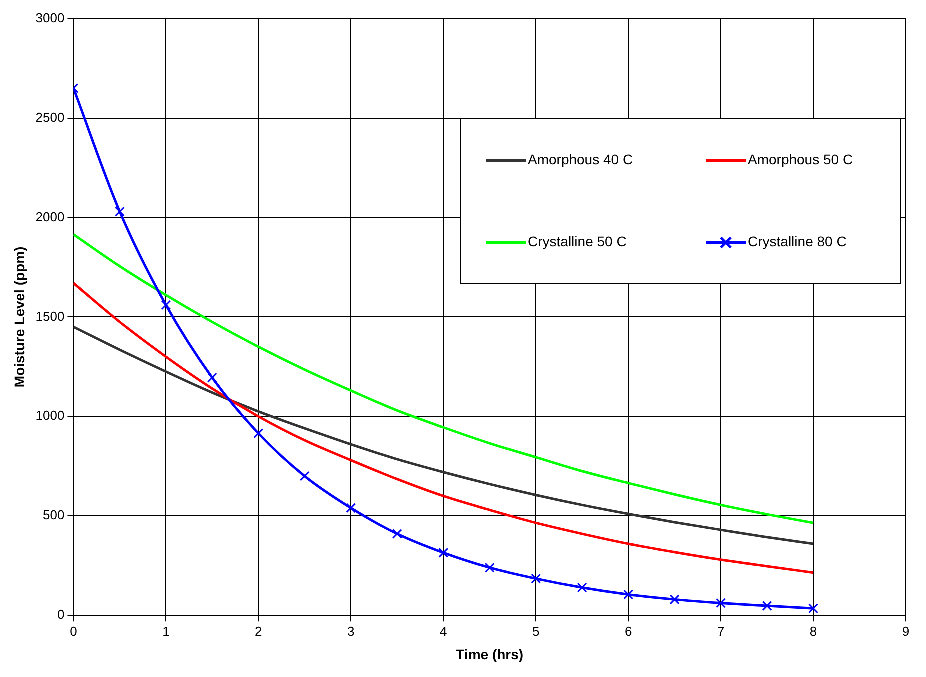  Describe the element at coordinates (61, 614) in the screenshot. I see `y-tick-label: 0` at that location.